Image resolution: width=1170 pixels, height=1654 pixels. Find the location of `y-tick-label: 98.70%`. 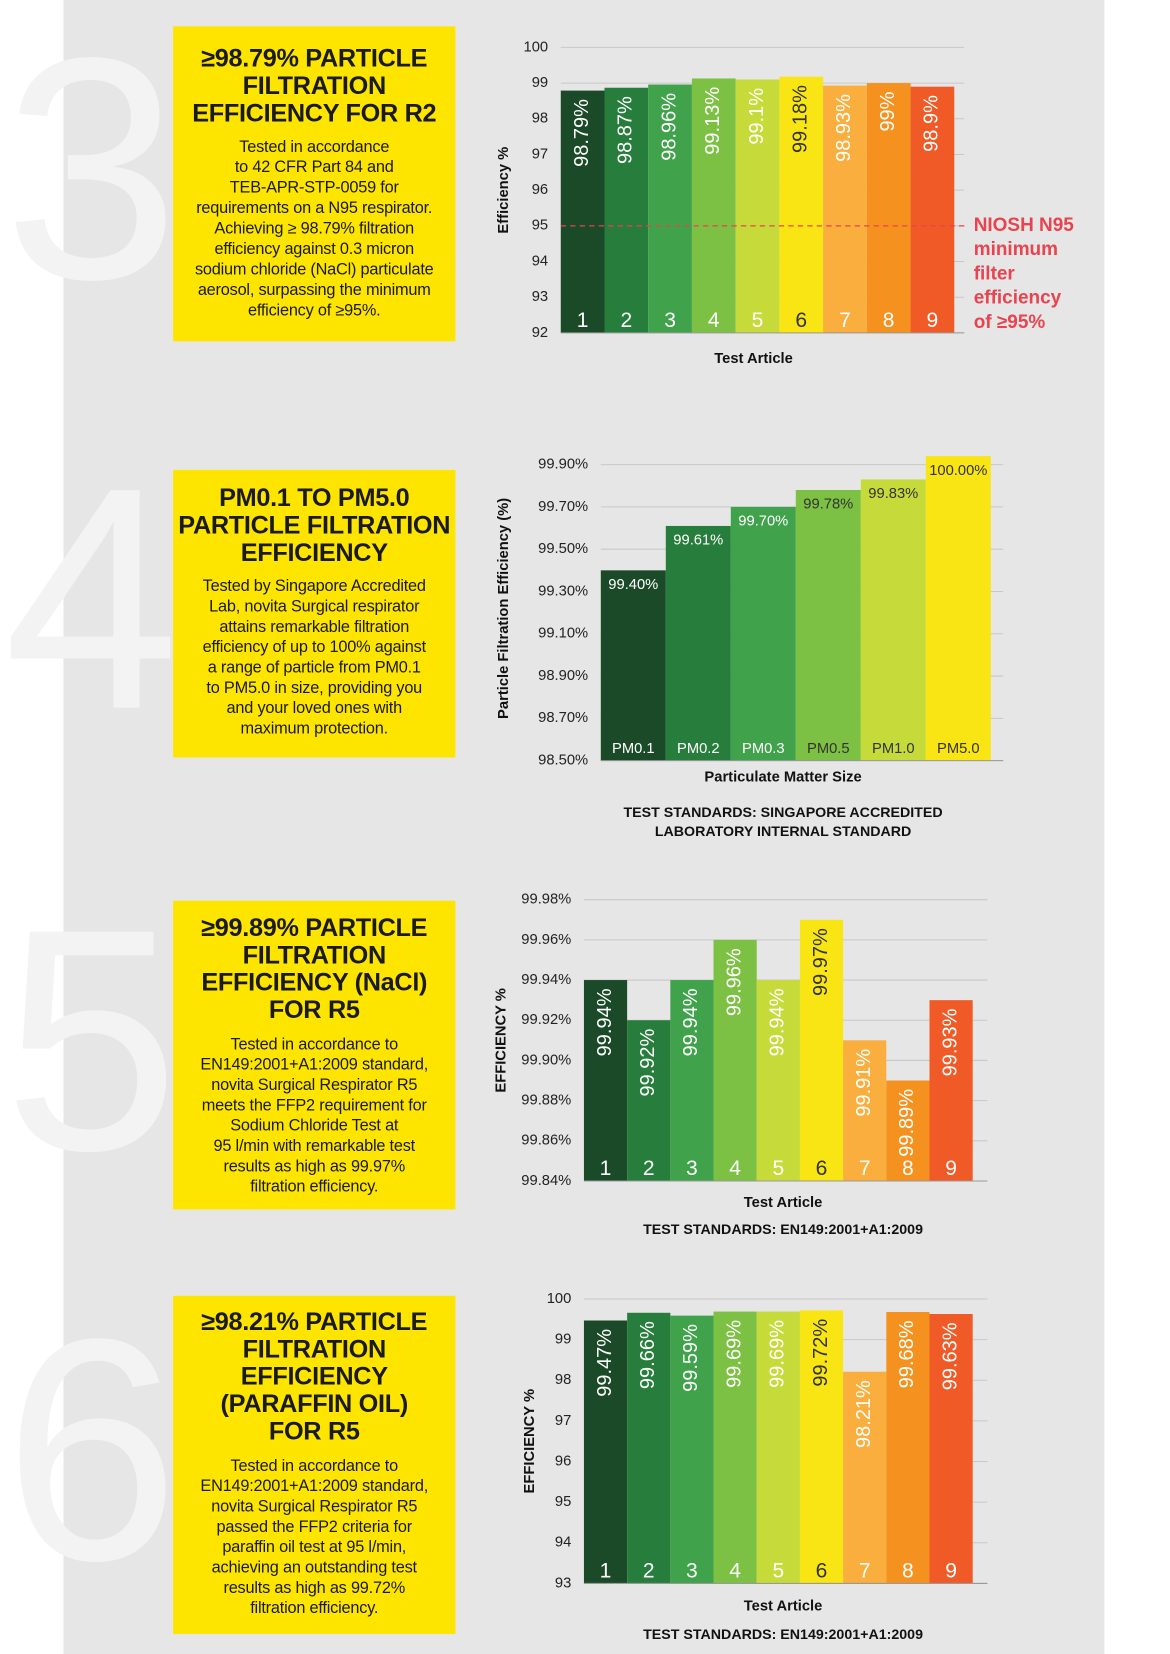

y-tick-label: 98.70% is located at coordinates (563, 718).